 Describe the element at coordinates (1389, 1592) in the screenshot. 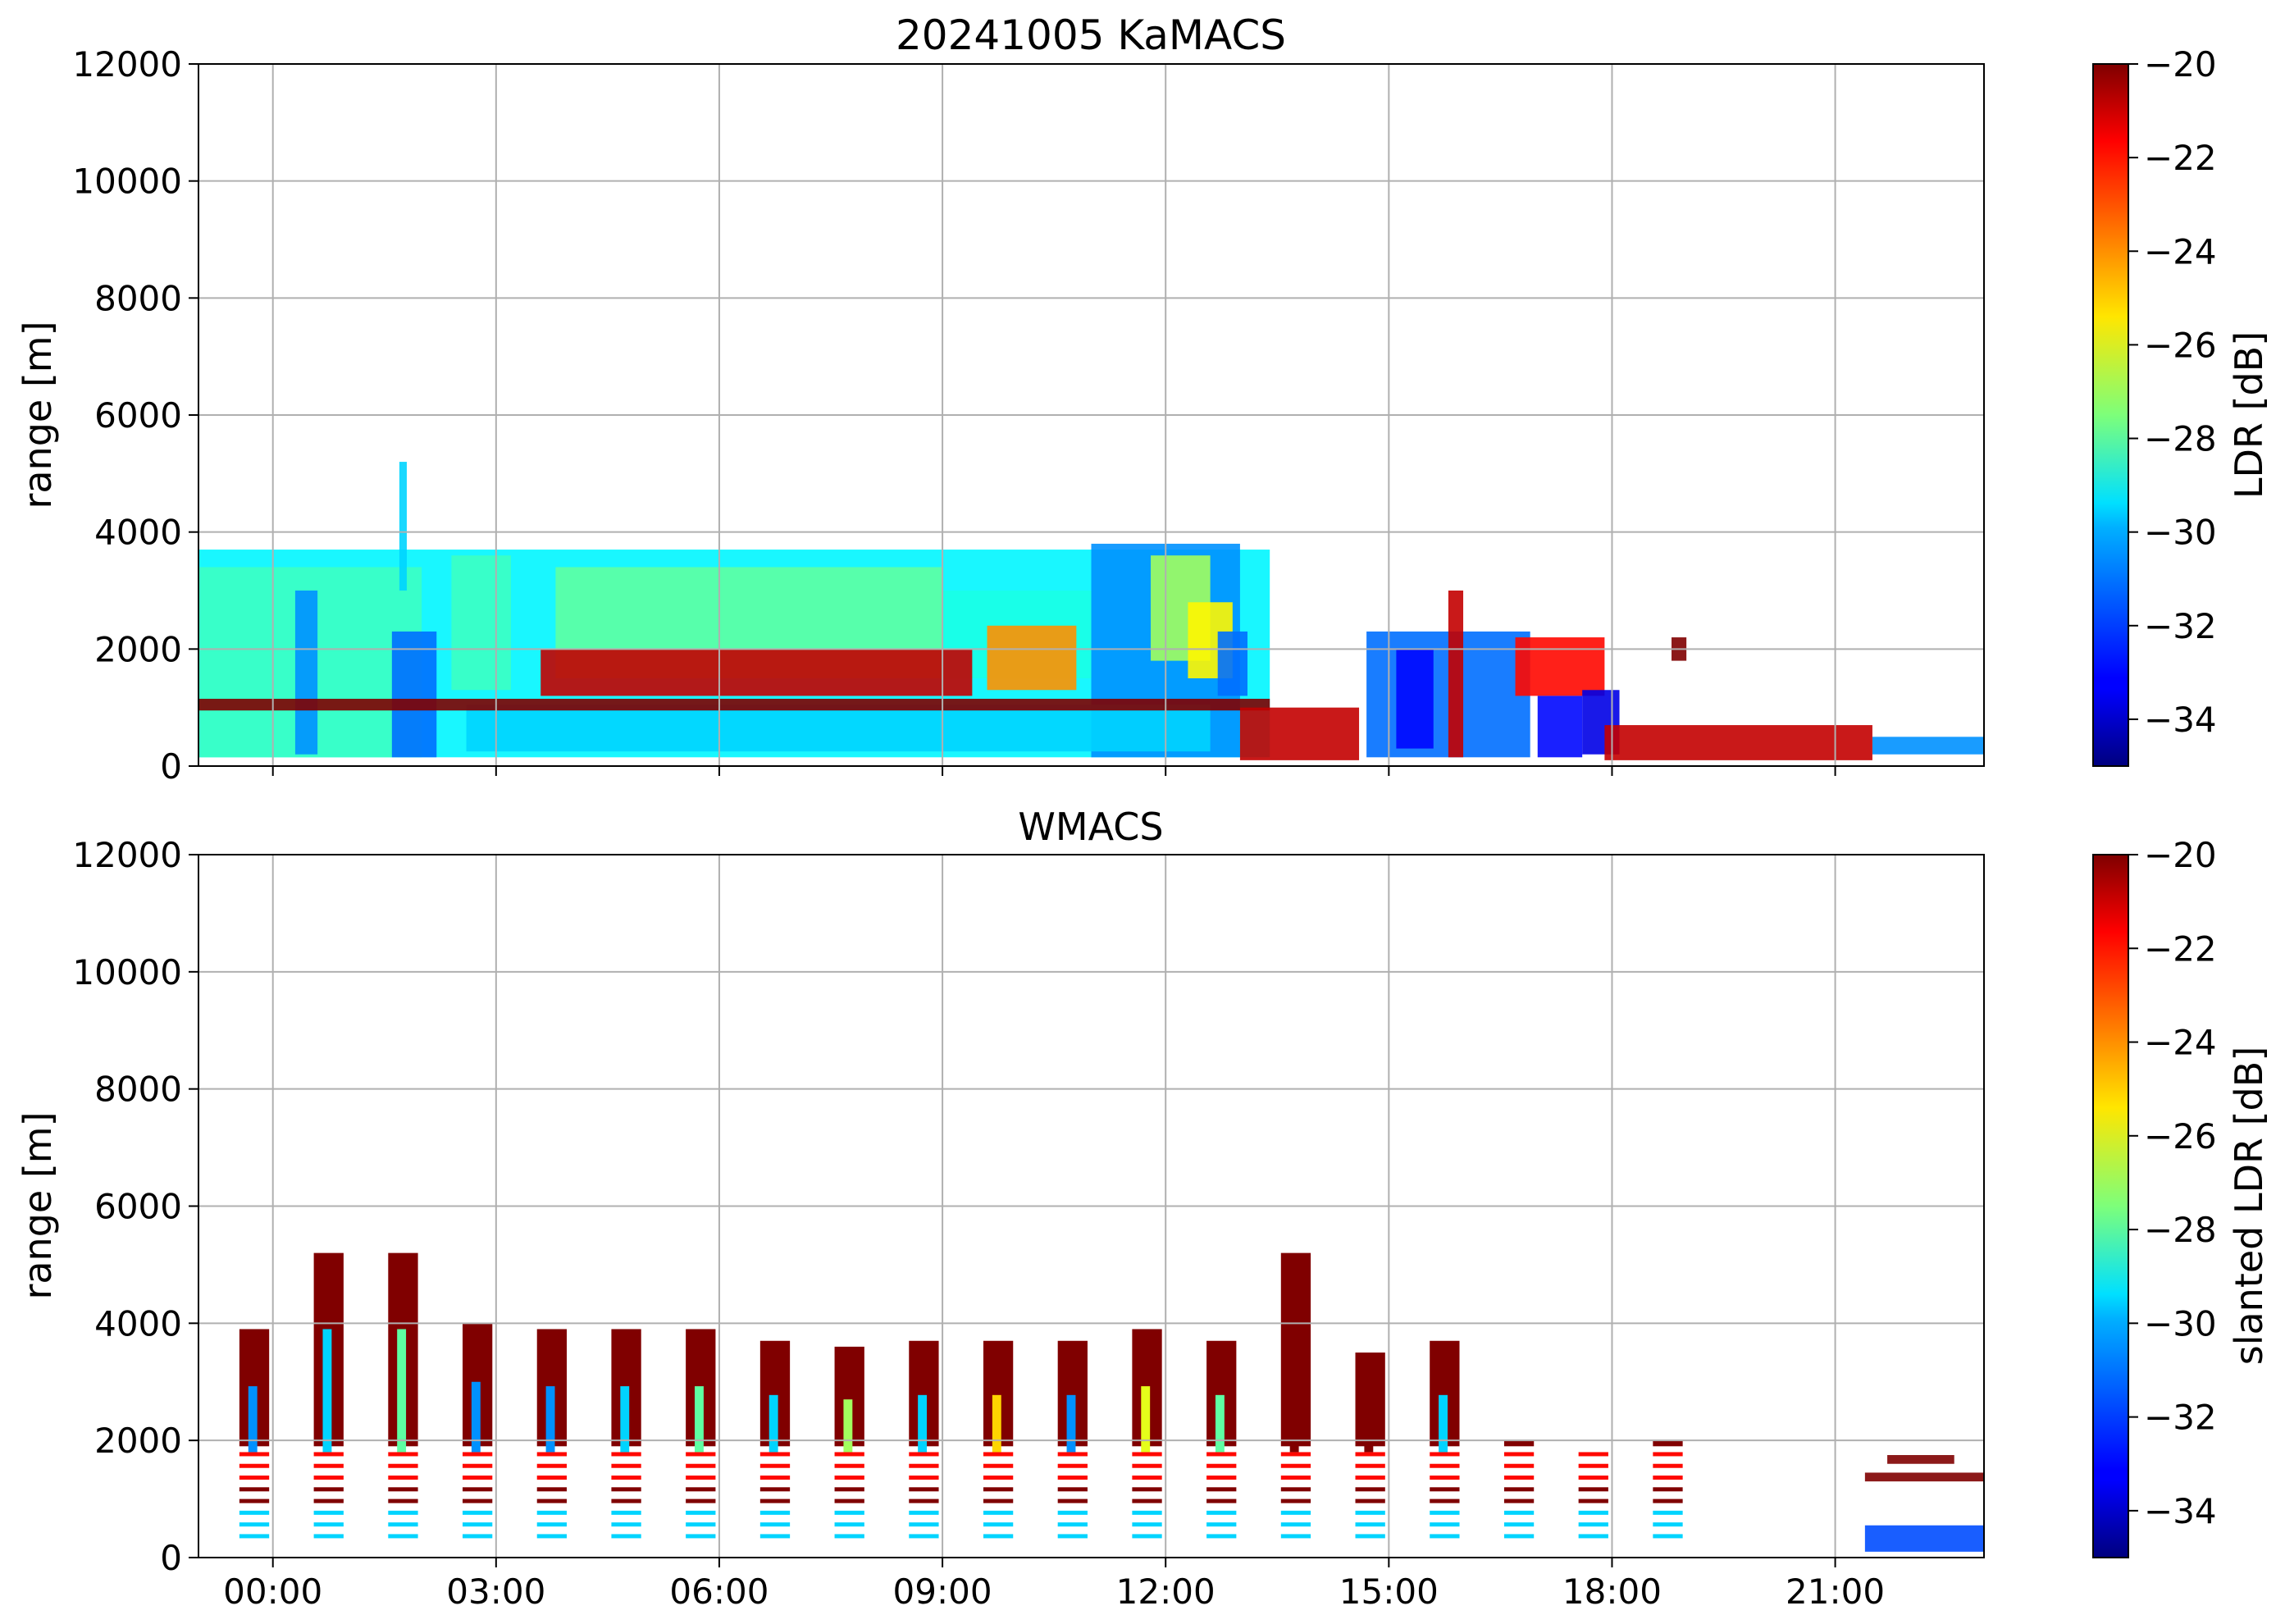

I see `bottom-x-tick-label-5: 15:00` at that location.